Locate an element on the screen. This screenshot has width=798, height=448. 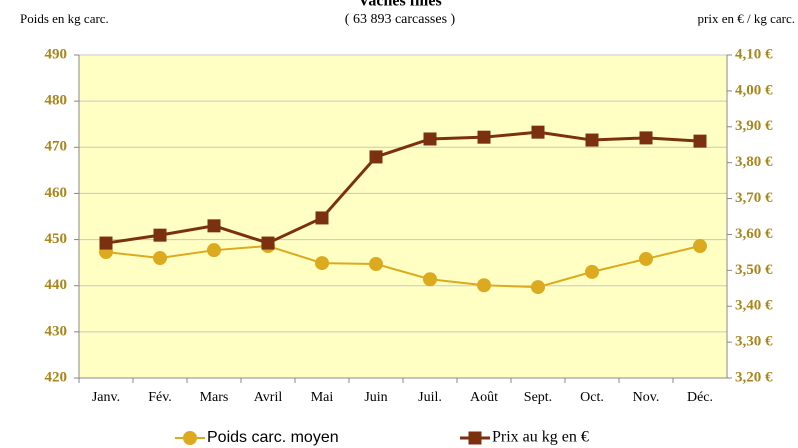
x-tick-label: Déc. is located at coordinates (700, 397).